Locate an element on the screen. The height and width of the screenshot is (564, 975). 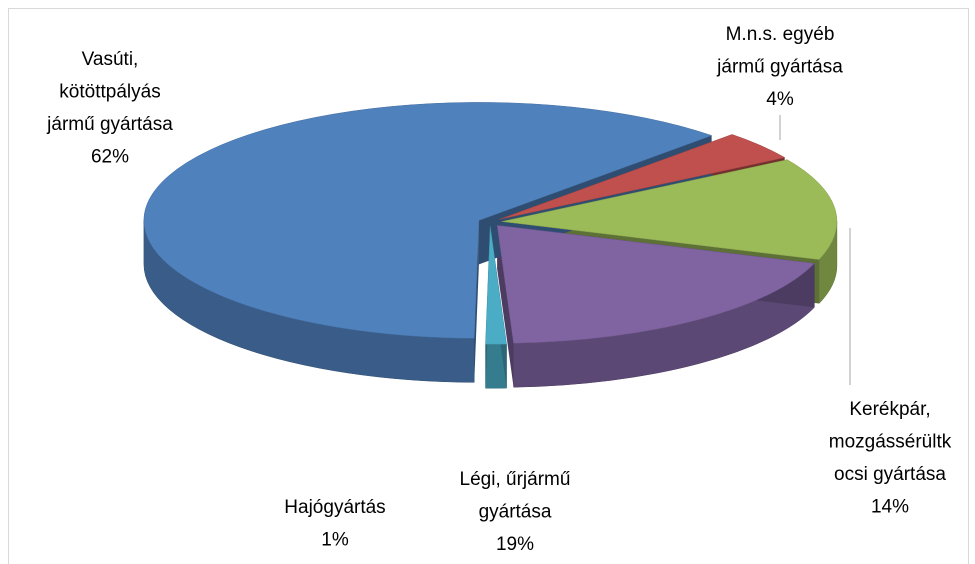
value-label: 19% is located at coordinates (515, 544).